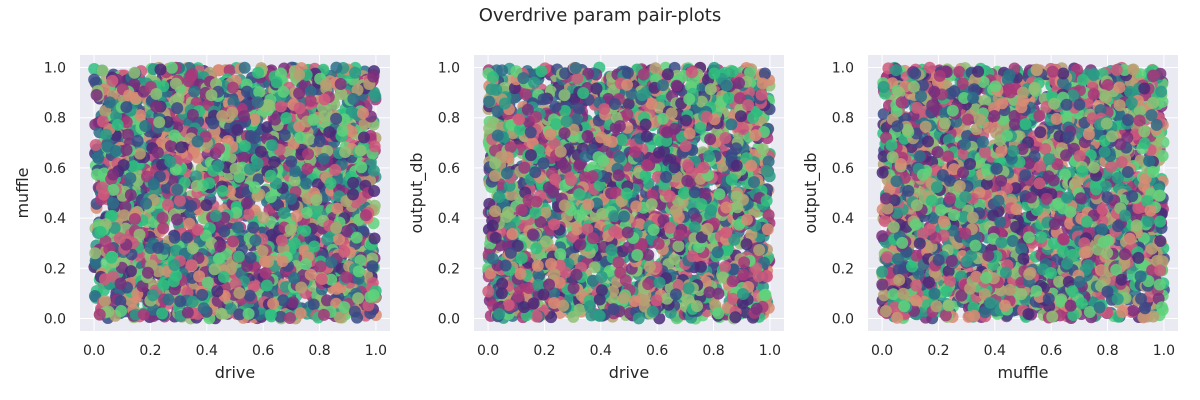  What do you see at coordinates (55, 269) in the screenshot?
I see `y-tick-label: 0.2` at bounding box center [55, 269].